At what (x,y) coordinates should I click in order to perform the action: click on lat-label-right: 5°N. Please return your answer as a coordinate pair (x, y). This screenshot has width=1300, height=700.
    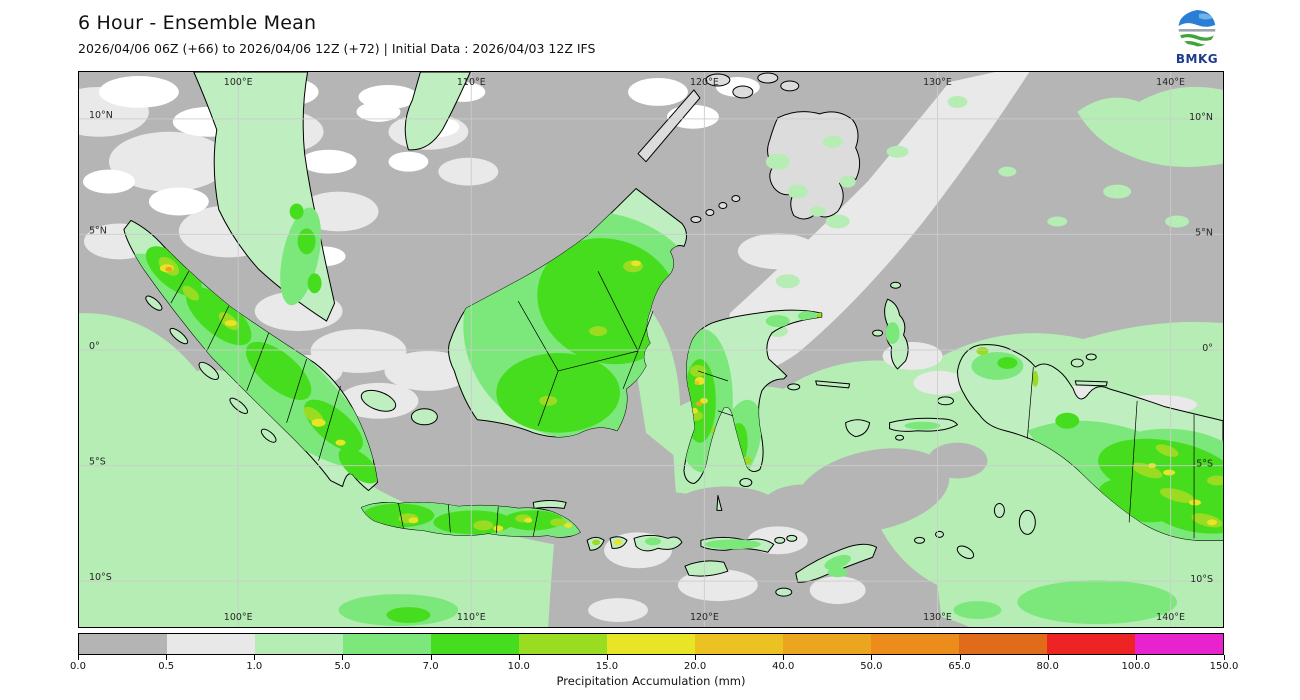
    Looking at the image, I should click on (1204, 232).